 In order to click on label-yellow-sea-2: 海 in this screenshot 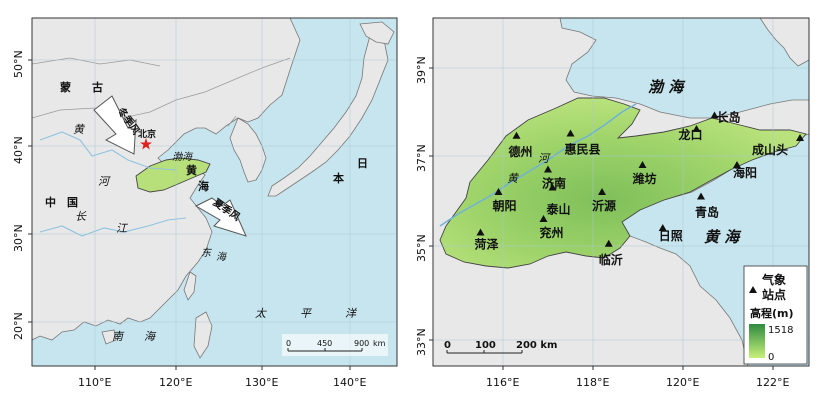, I will do `click(203, 186)`.